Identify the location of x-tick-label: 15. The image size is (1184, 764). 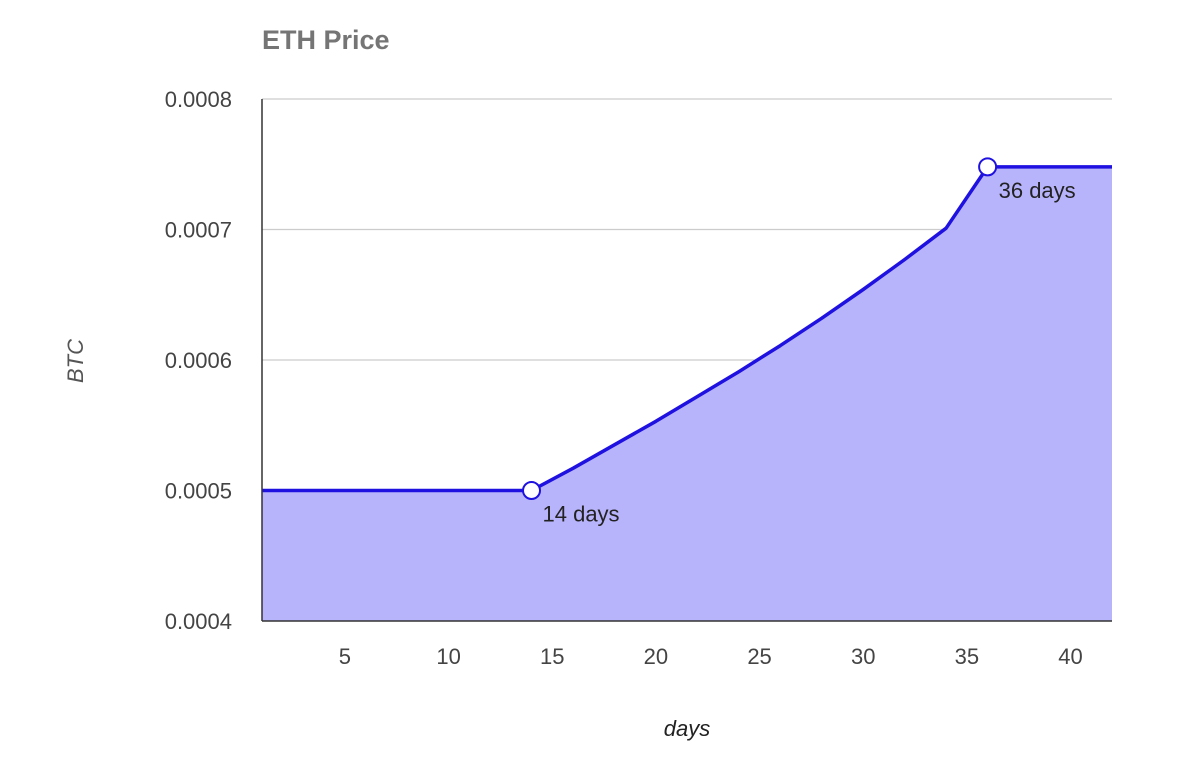
(552, 656).